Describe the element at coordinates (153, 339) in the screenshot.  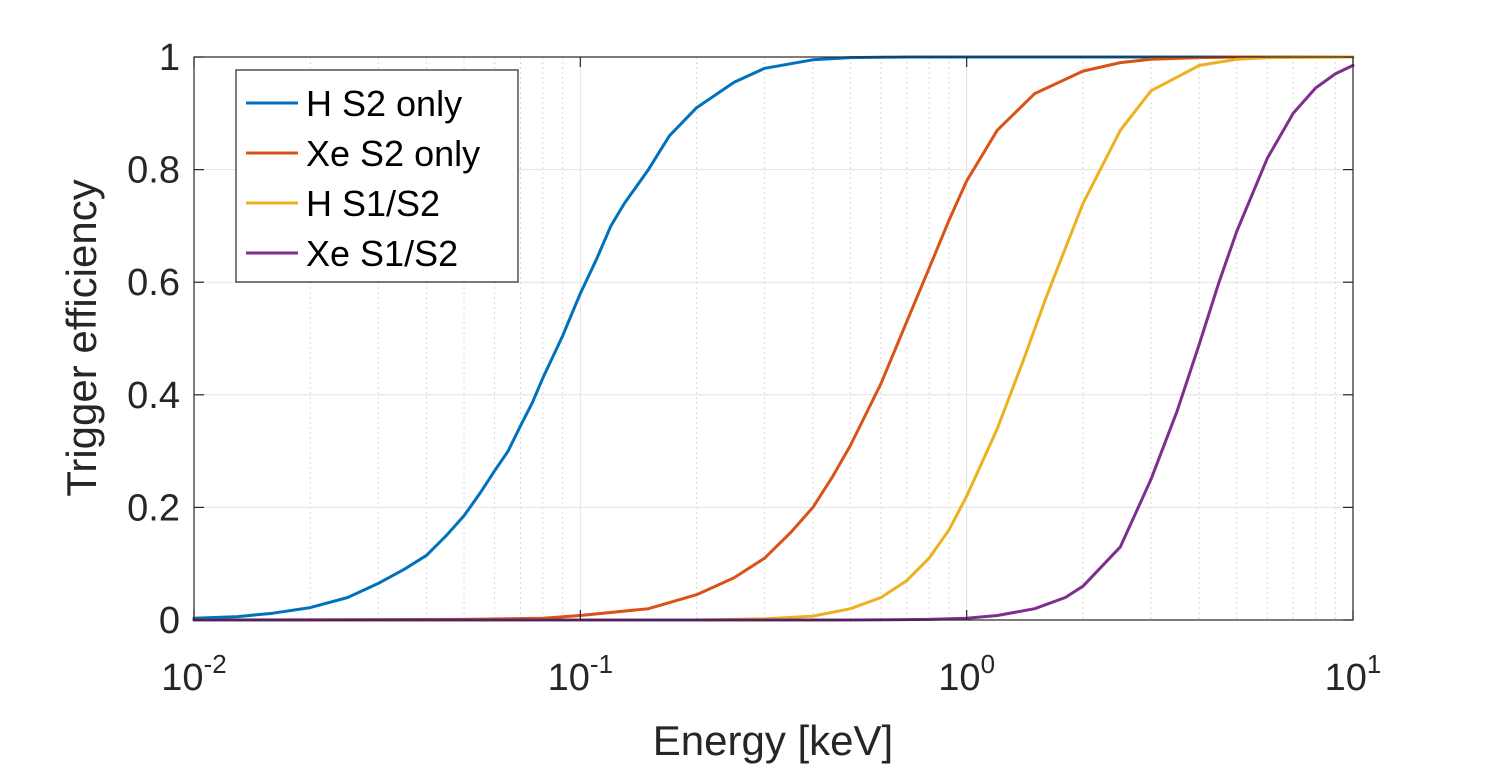
I see `y-tick-labels: 0 0.2 0.4 0.6 0.8 1` at that location.